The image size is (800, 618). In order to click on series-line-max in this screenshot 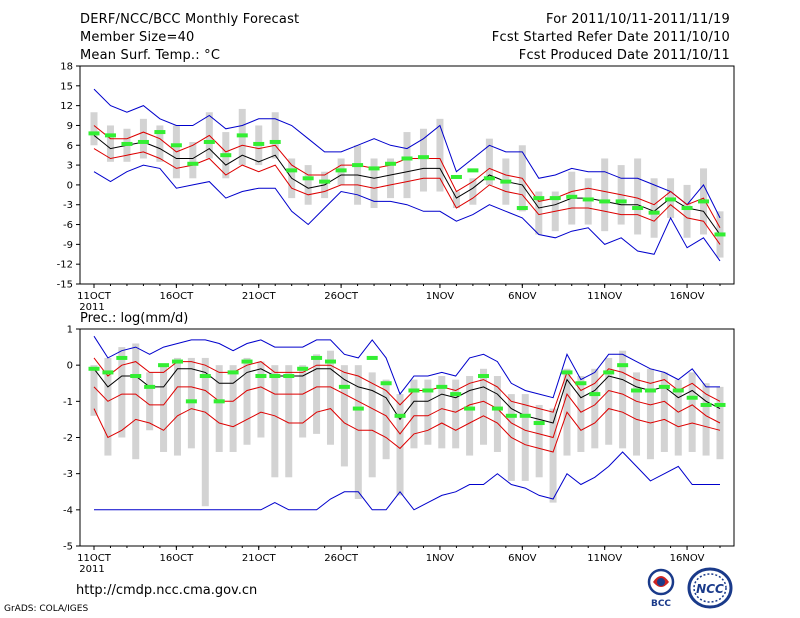, I will do `click(406, 367)`.